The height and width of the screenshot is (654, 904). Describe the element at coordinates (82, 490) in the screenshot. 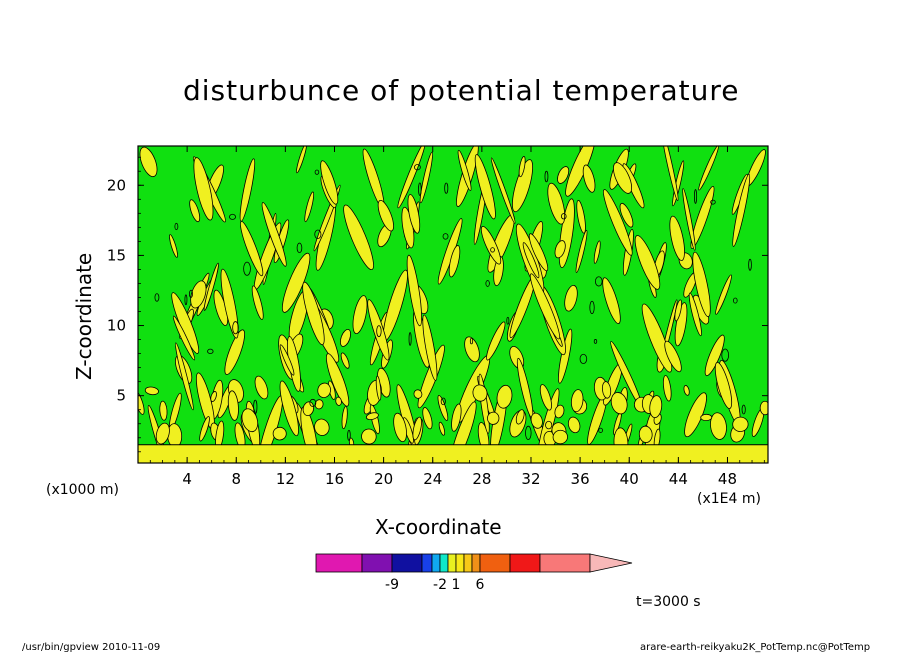

I see `x-unit-label: (x1000 m)` at that location.